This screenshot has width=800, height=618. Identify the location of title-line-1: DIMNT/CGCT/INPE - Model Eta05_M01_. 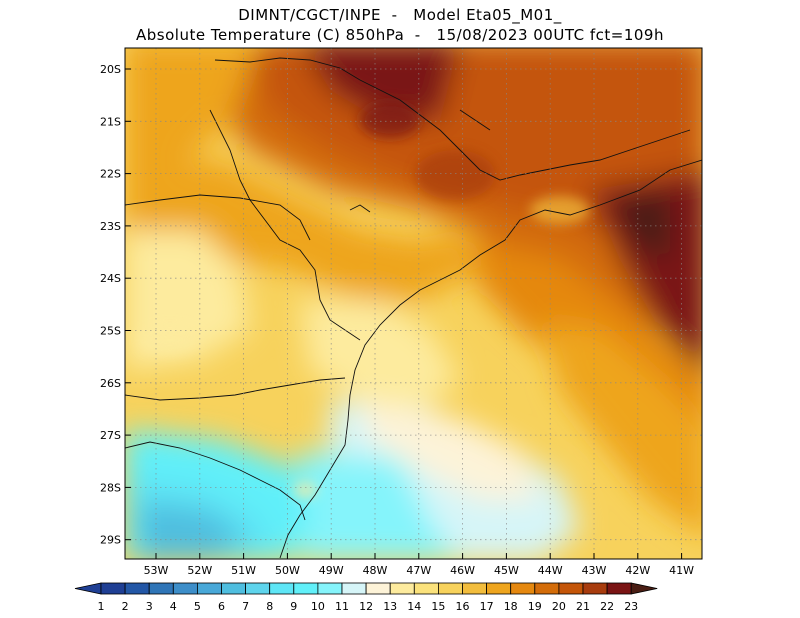
(400, 15).